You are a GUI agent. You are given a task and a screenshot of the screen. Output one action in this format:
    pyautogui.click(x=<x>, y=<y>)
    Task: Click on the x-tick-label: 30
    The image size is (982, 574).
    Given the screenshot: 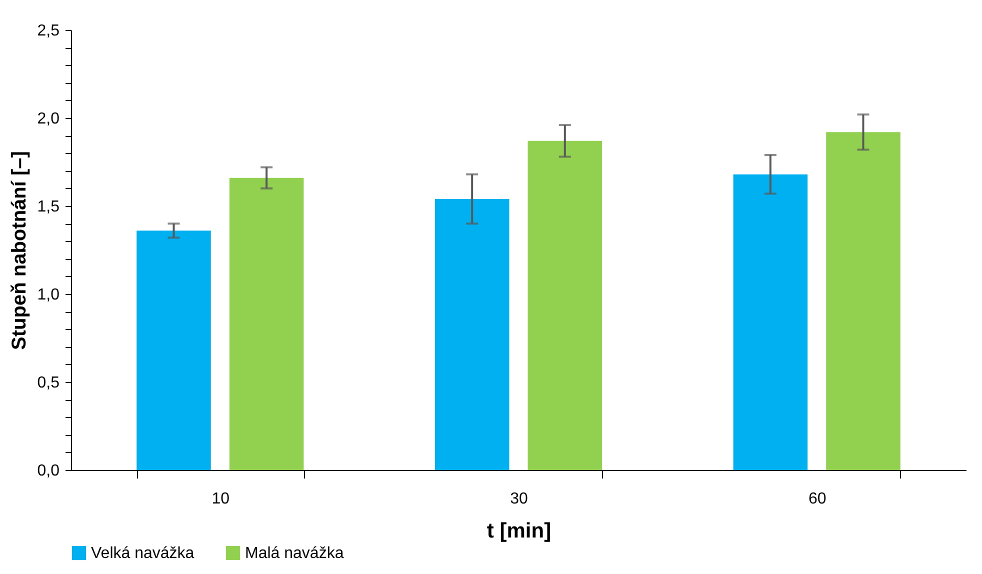 What is the action you would take?
    pyautogui.click(x=519, y=499)
    